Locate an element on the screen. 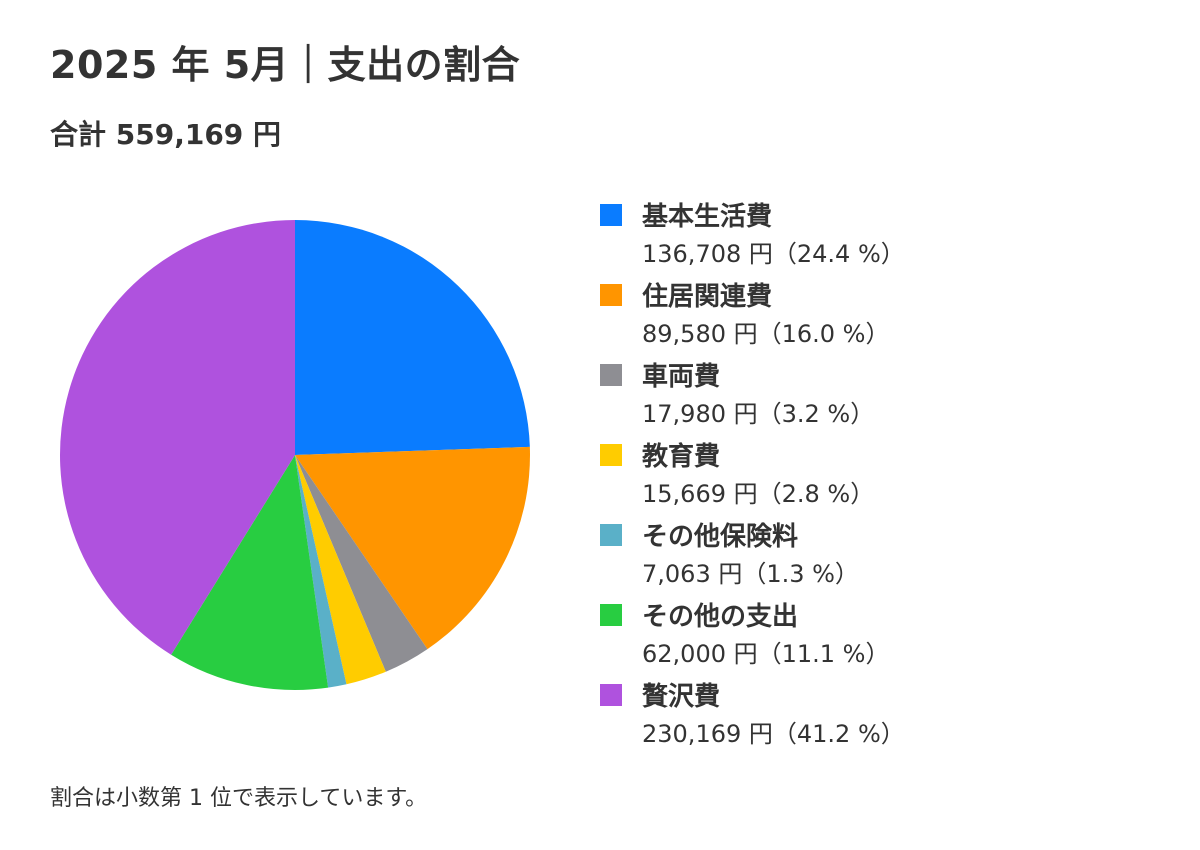 This screenshot has width=1200, height=850. legend-label: 教育費 is located at coordinates (681, 457).